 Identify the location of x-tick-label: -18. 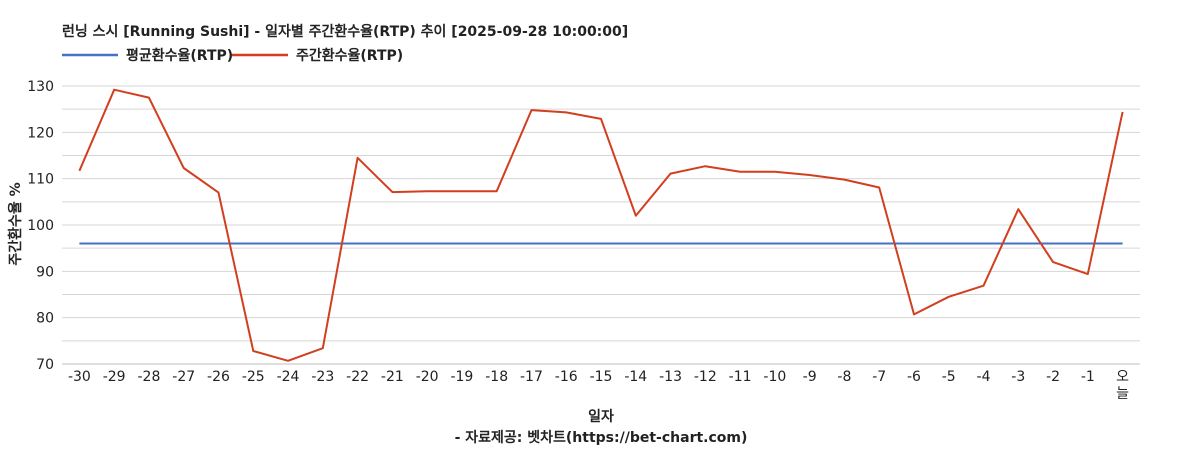
(496, 377).